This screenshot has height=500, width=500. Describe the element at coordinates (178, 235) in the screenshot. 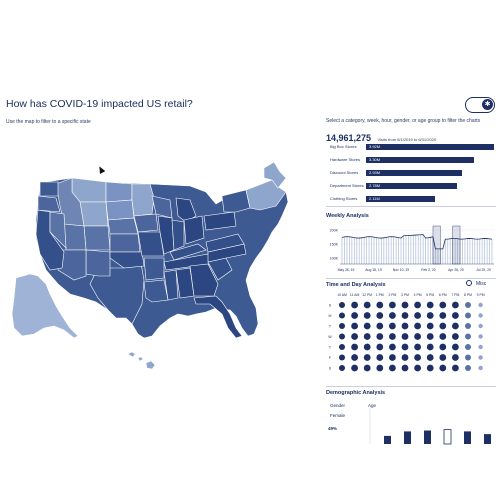

I see `state-indiana` at that location.